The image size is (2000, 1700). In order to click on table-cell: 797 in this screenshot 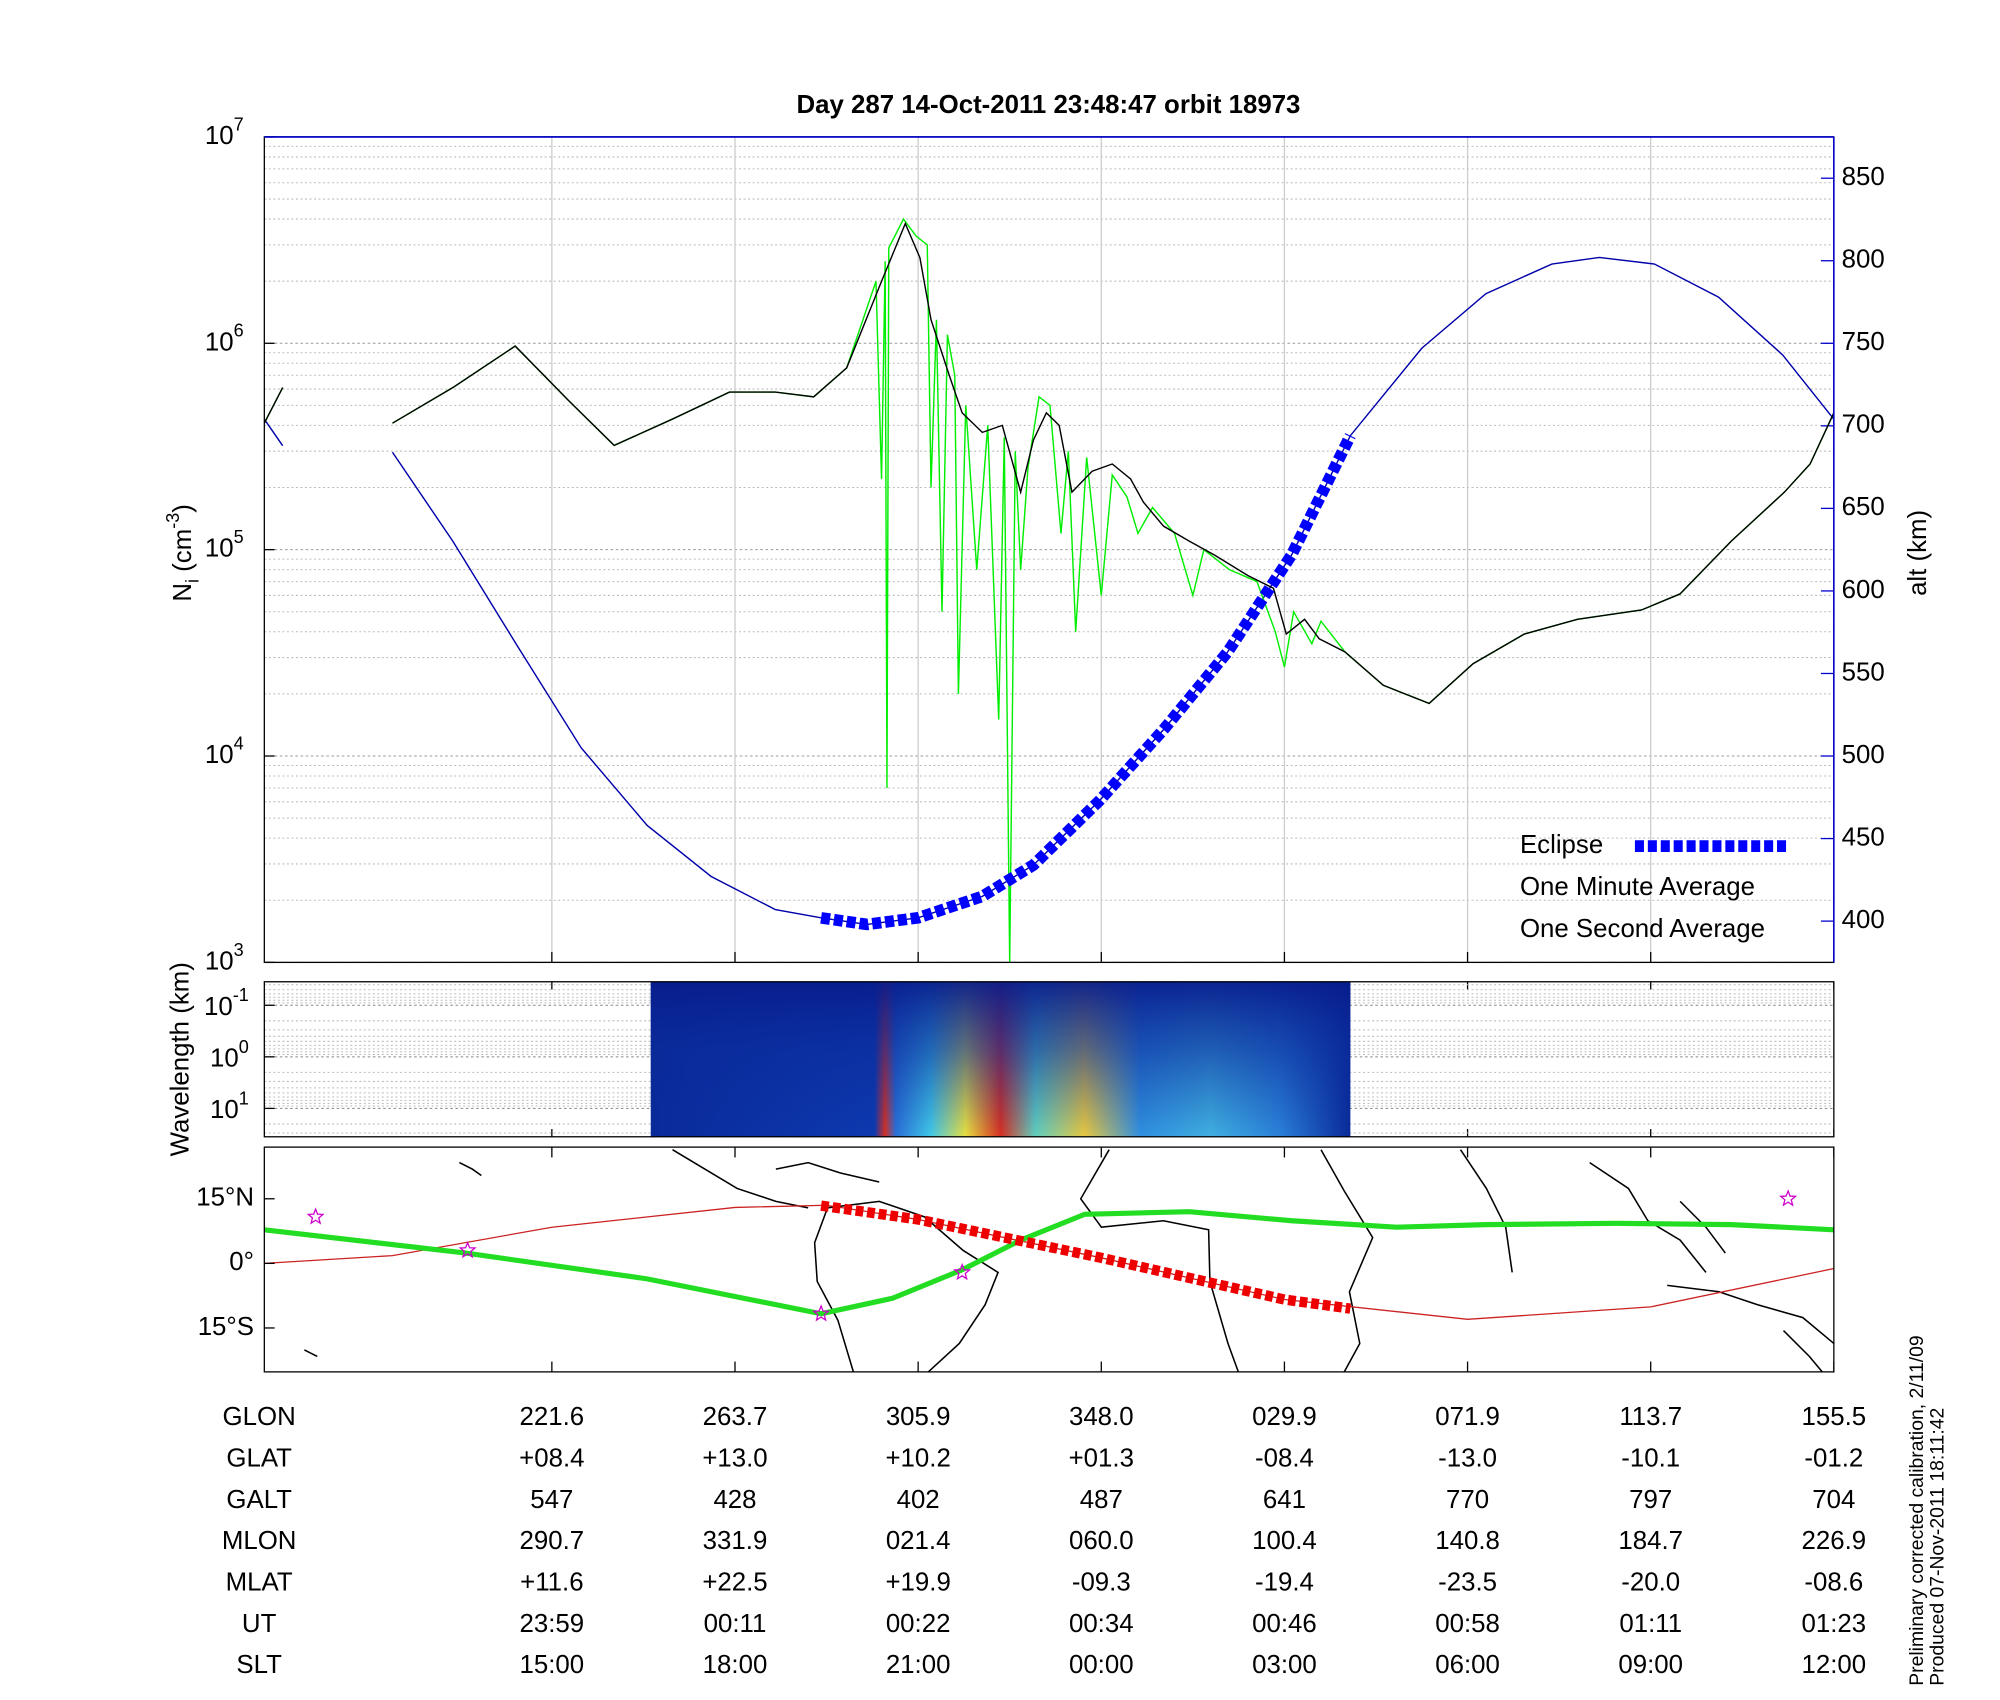, I will do `click(1650, 1500)`.